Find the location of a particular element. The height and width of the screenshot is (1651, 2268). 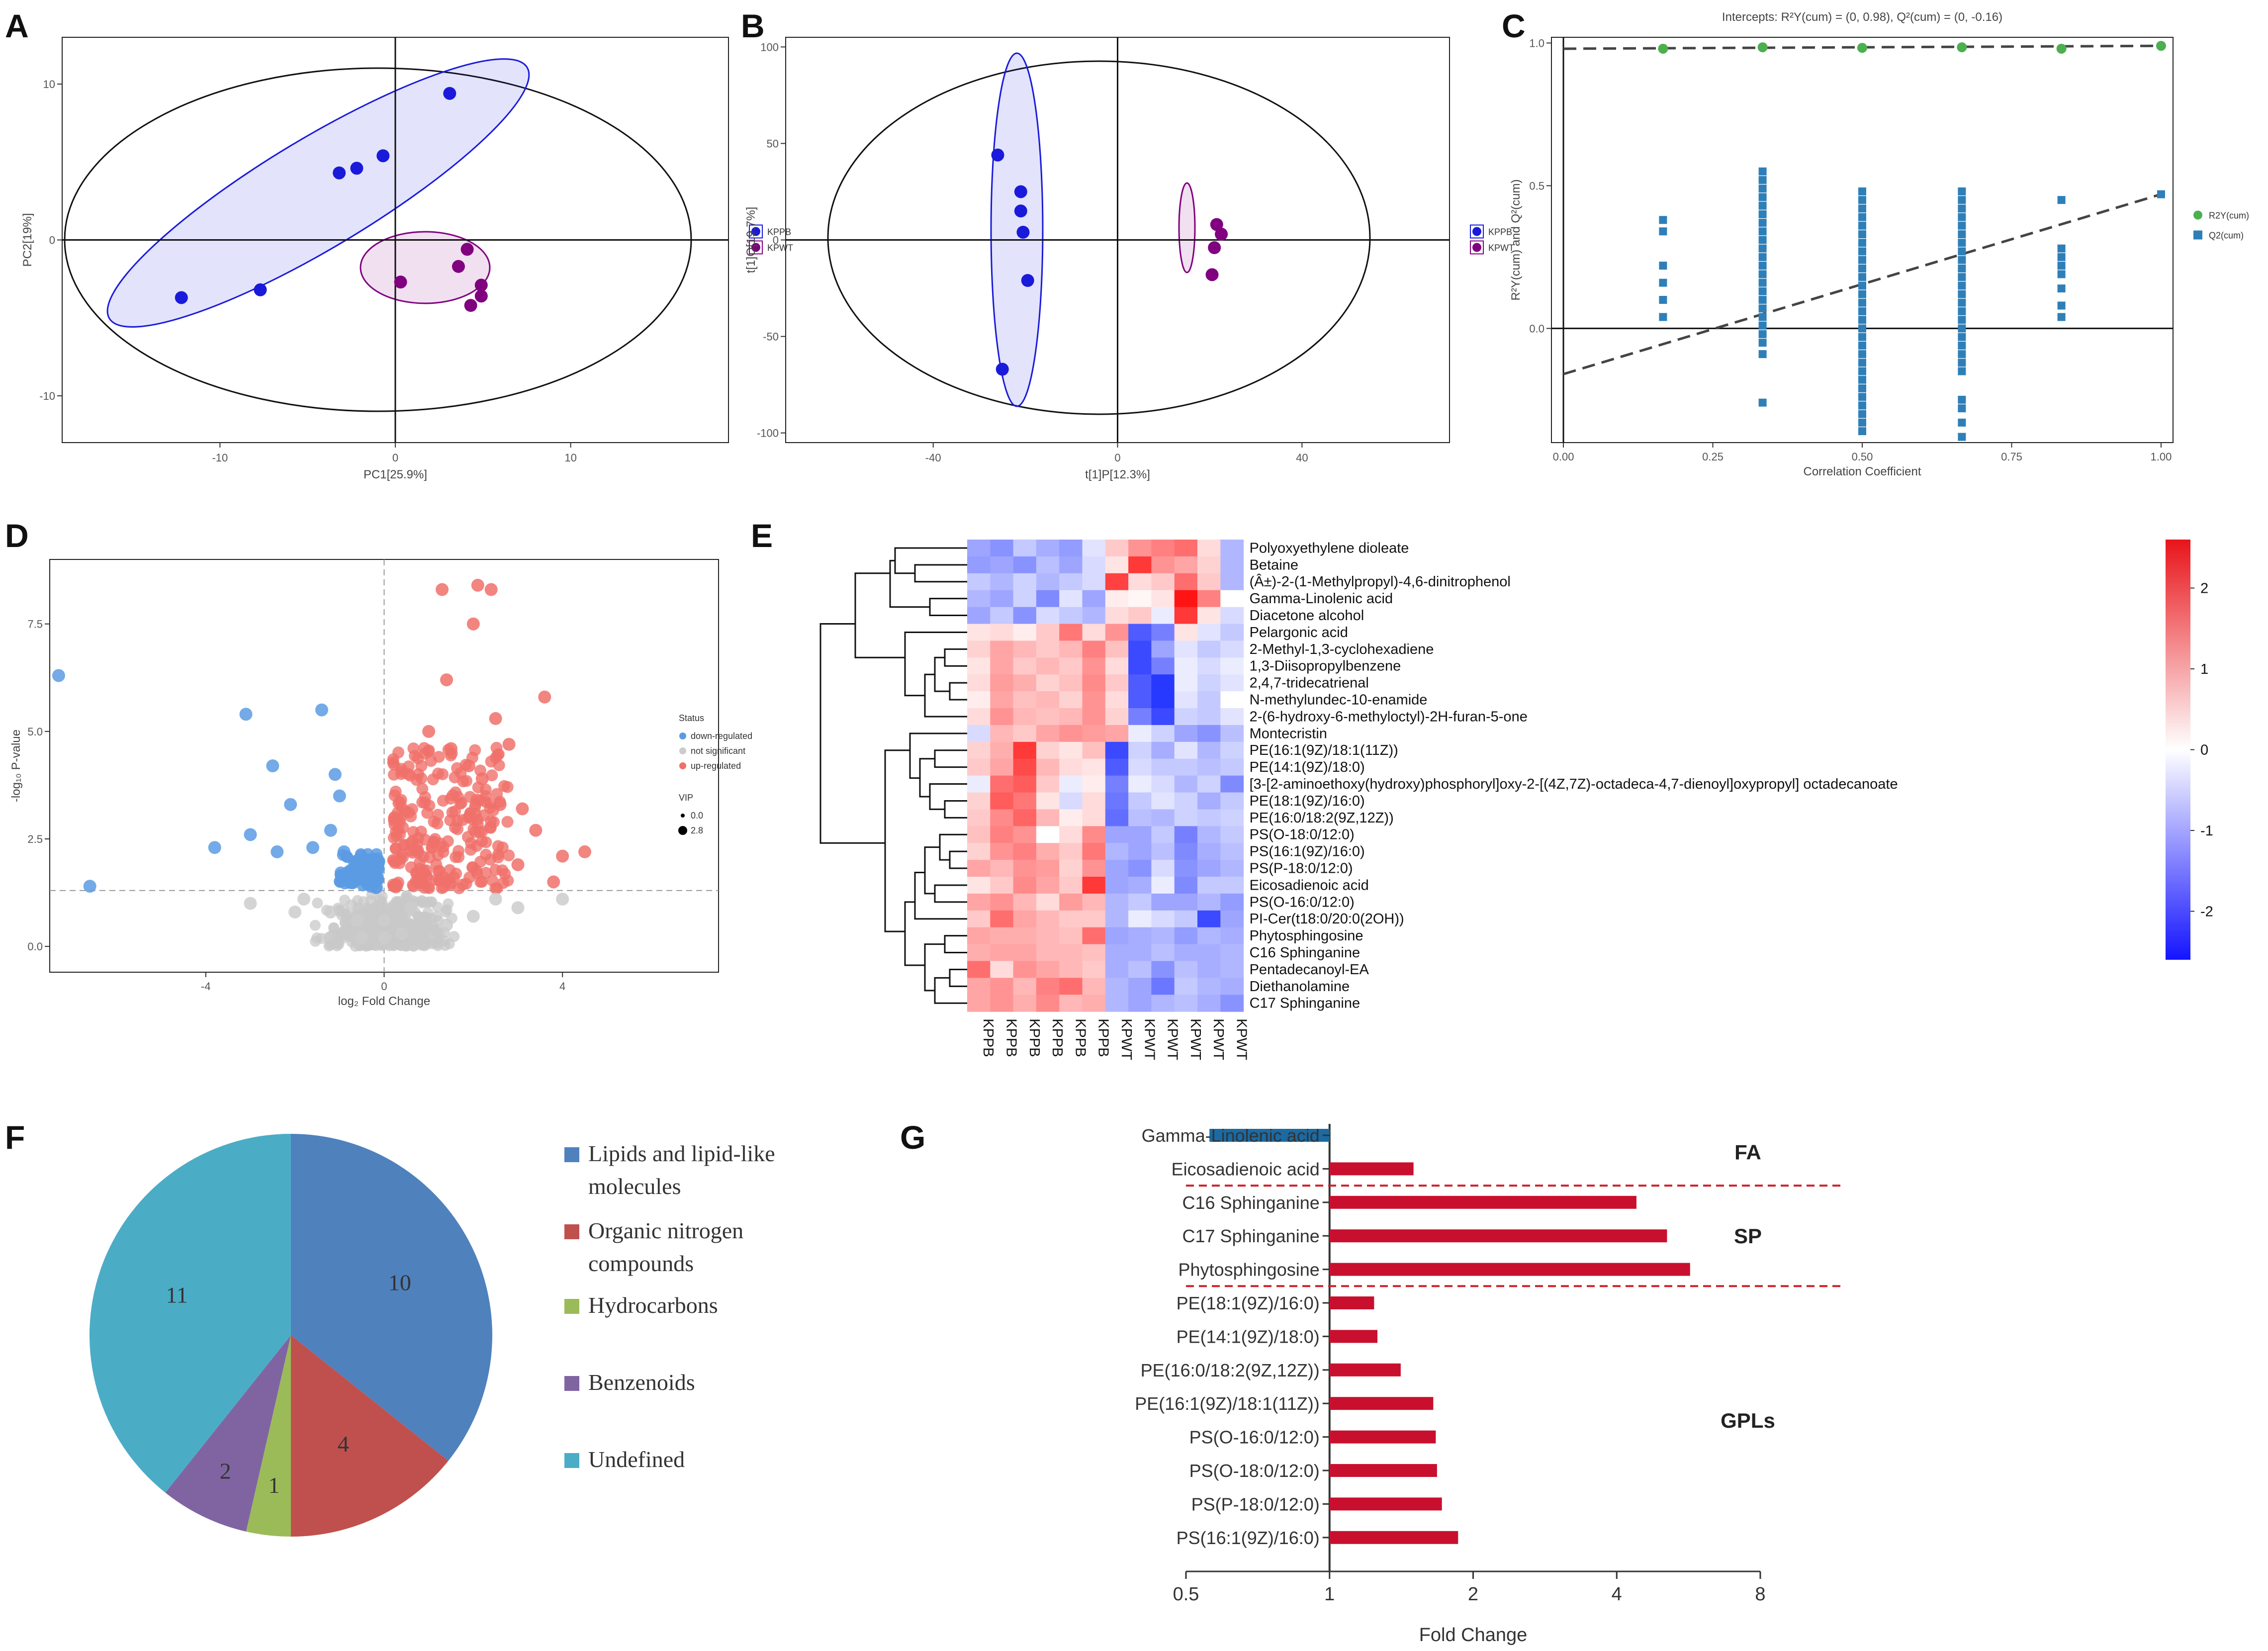

y-tick-label: 7.5 is located at coordinates (35, 624).